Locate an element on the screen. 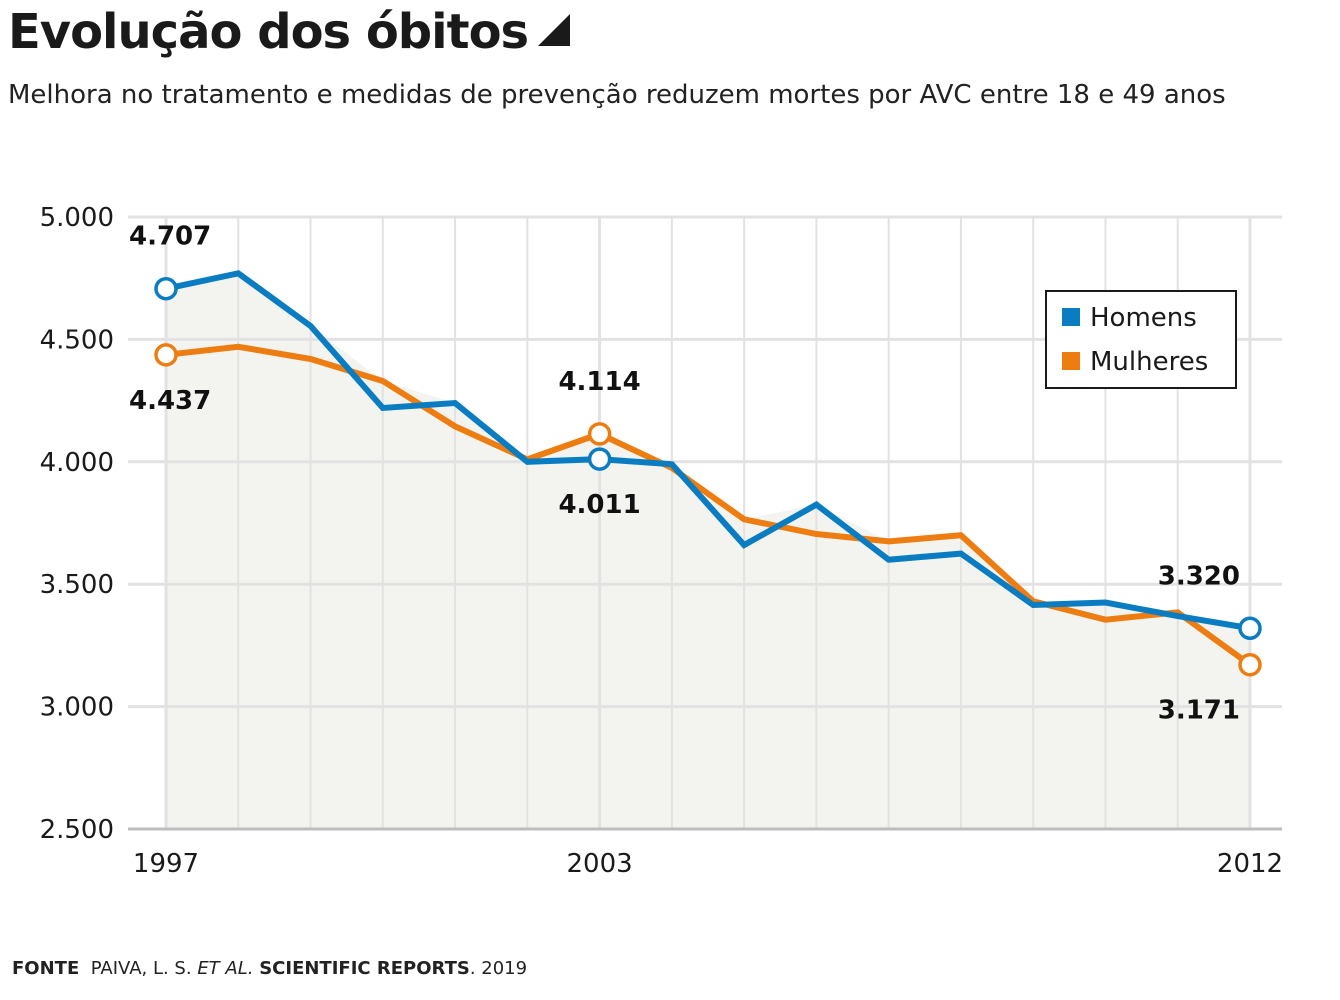 This screenshot has height=1000, width=1340. x-tick-label: 1997 is located at coordinates (166, 864).